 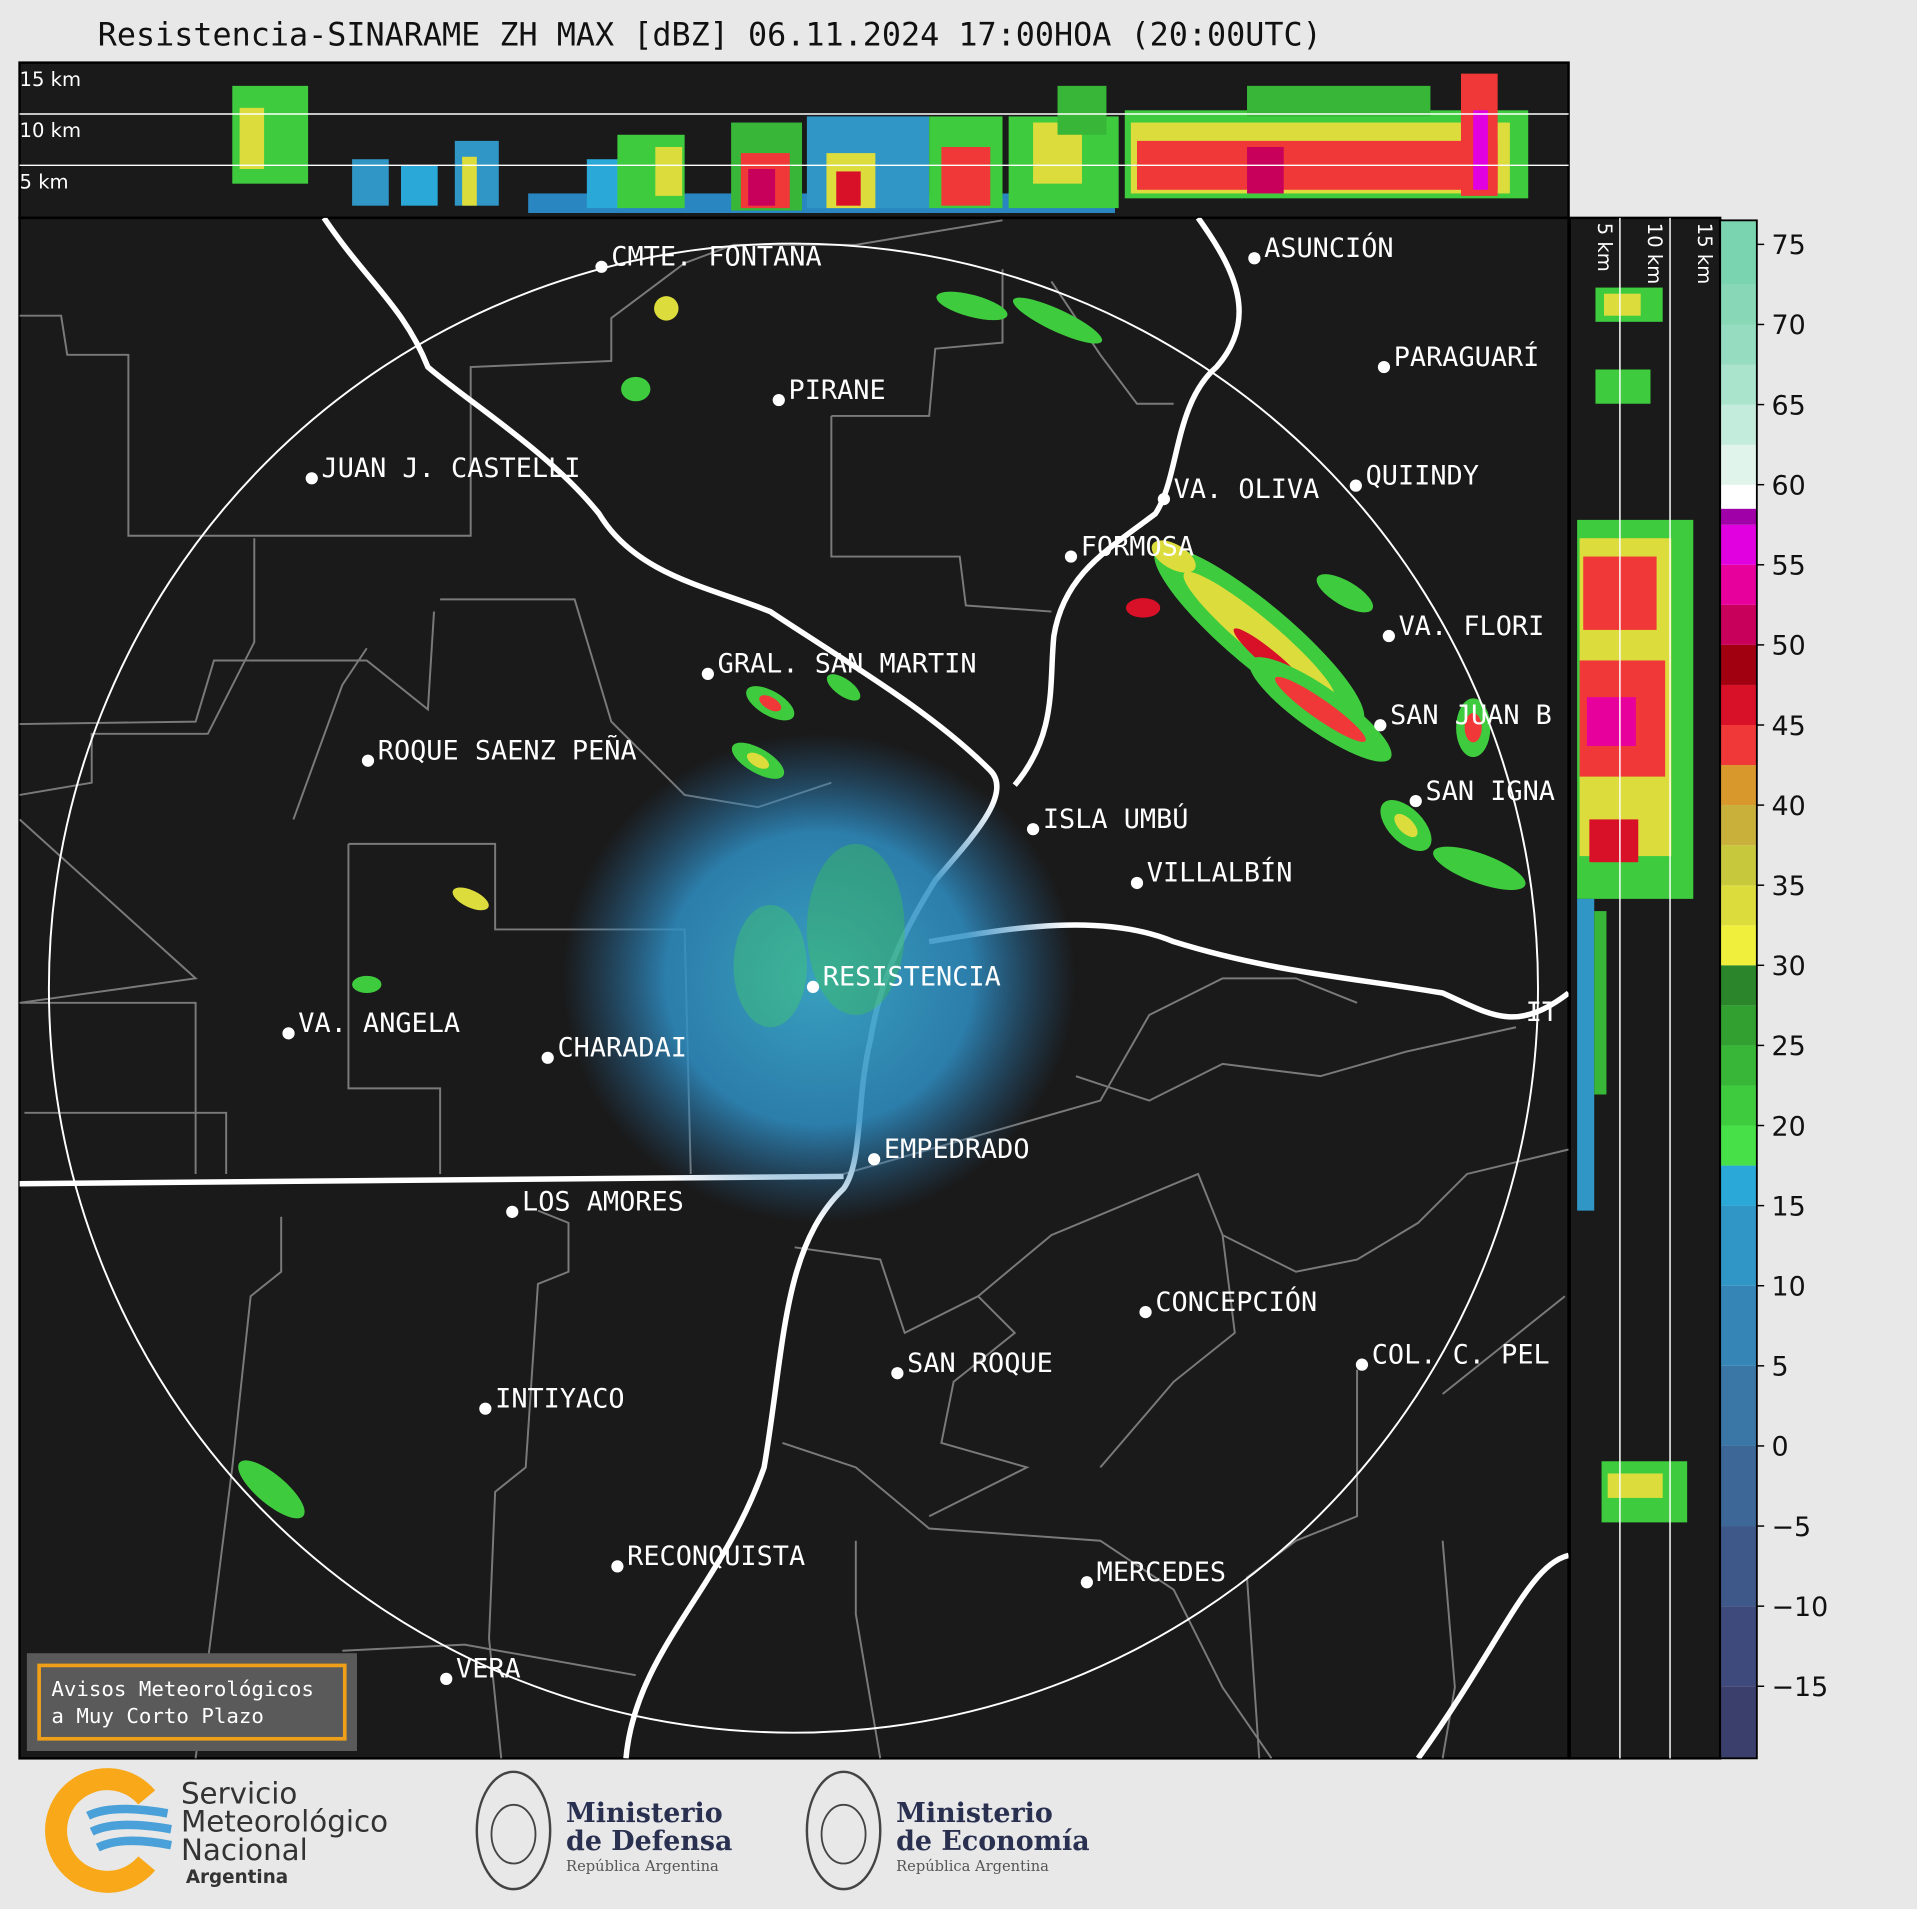 I want to click on colorbar: −15 −10 −5 0 5 10 15 20 25 30 35 40 45 50 55 60 65 70 75, so click(x=1773, y=989).